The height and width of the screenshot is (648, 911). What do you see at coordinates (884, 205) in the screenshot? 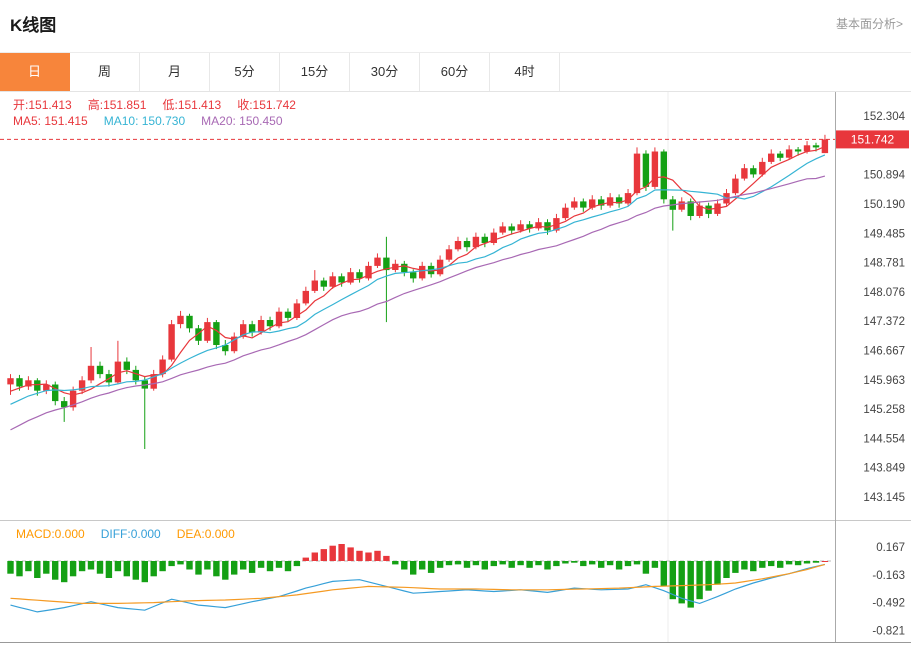
I see `svg-text: 150.190` at bounding box center [884, 205].